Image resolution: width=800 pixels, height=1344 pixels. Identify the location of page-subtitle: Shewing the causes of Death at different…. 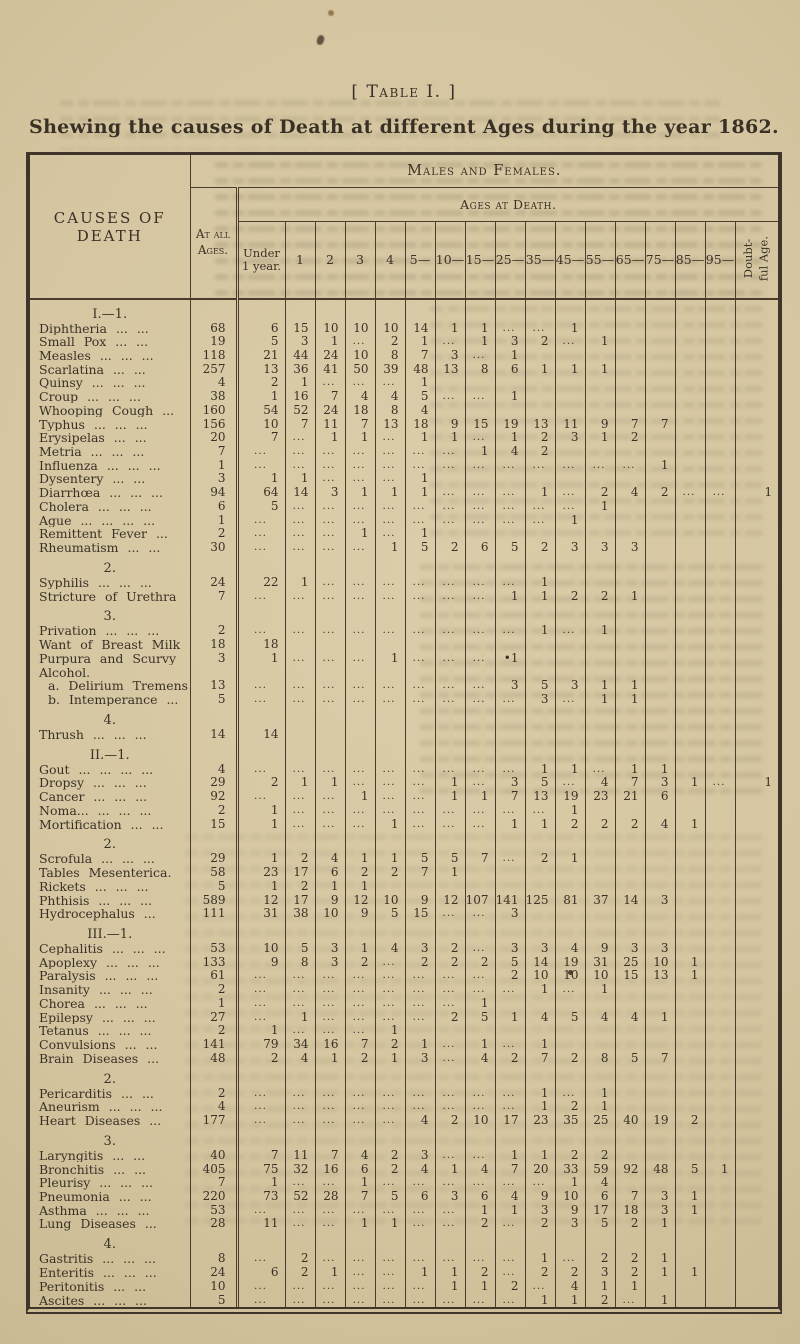
(404, 127).